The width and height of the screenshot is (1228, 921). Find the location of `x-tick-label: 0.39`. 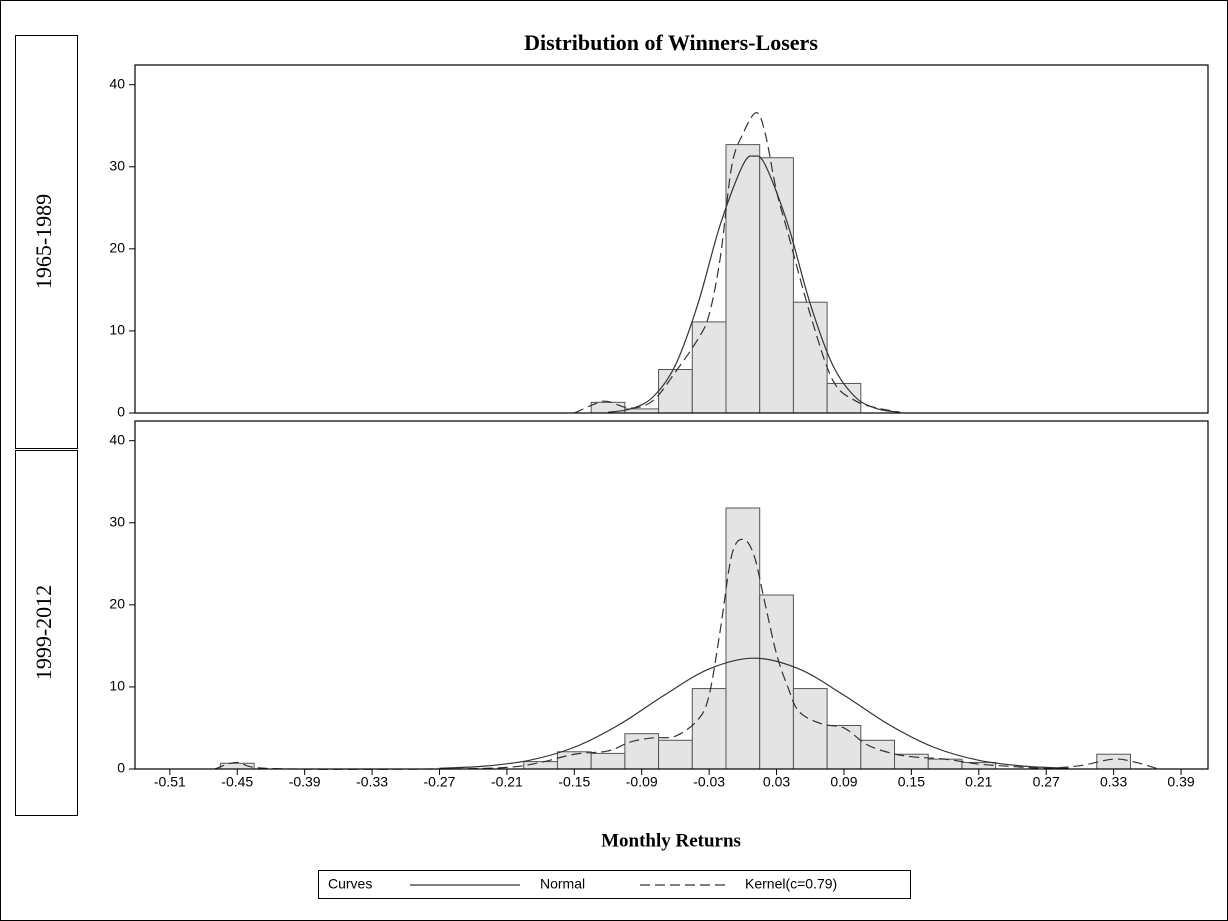

x-tick-label: 0.39 is located at coordinates (1180, 782).